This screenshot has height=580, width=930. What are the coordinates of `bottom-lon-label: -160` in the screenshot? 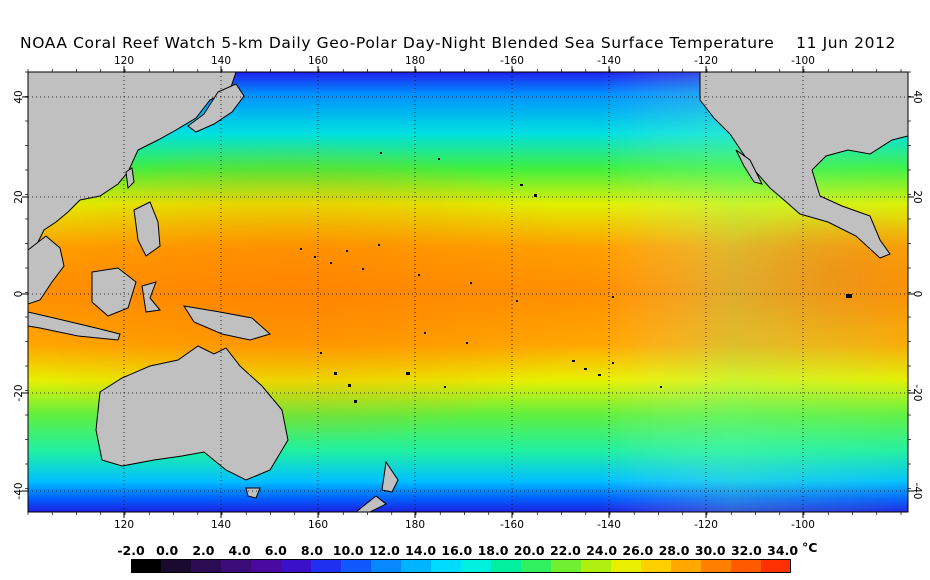 It's located at (512, 525).